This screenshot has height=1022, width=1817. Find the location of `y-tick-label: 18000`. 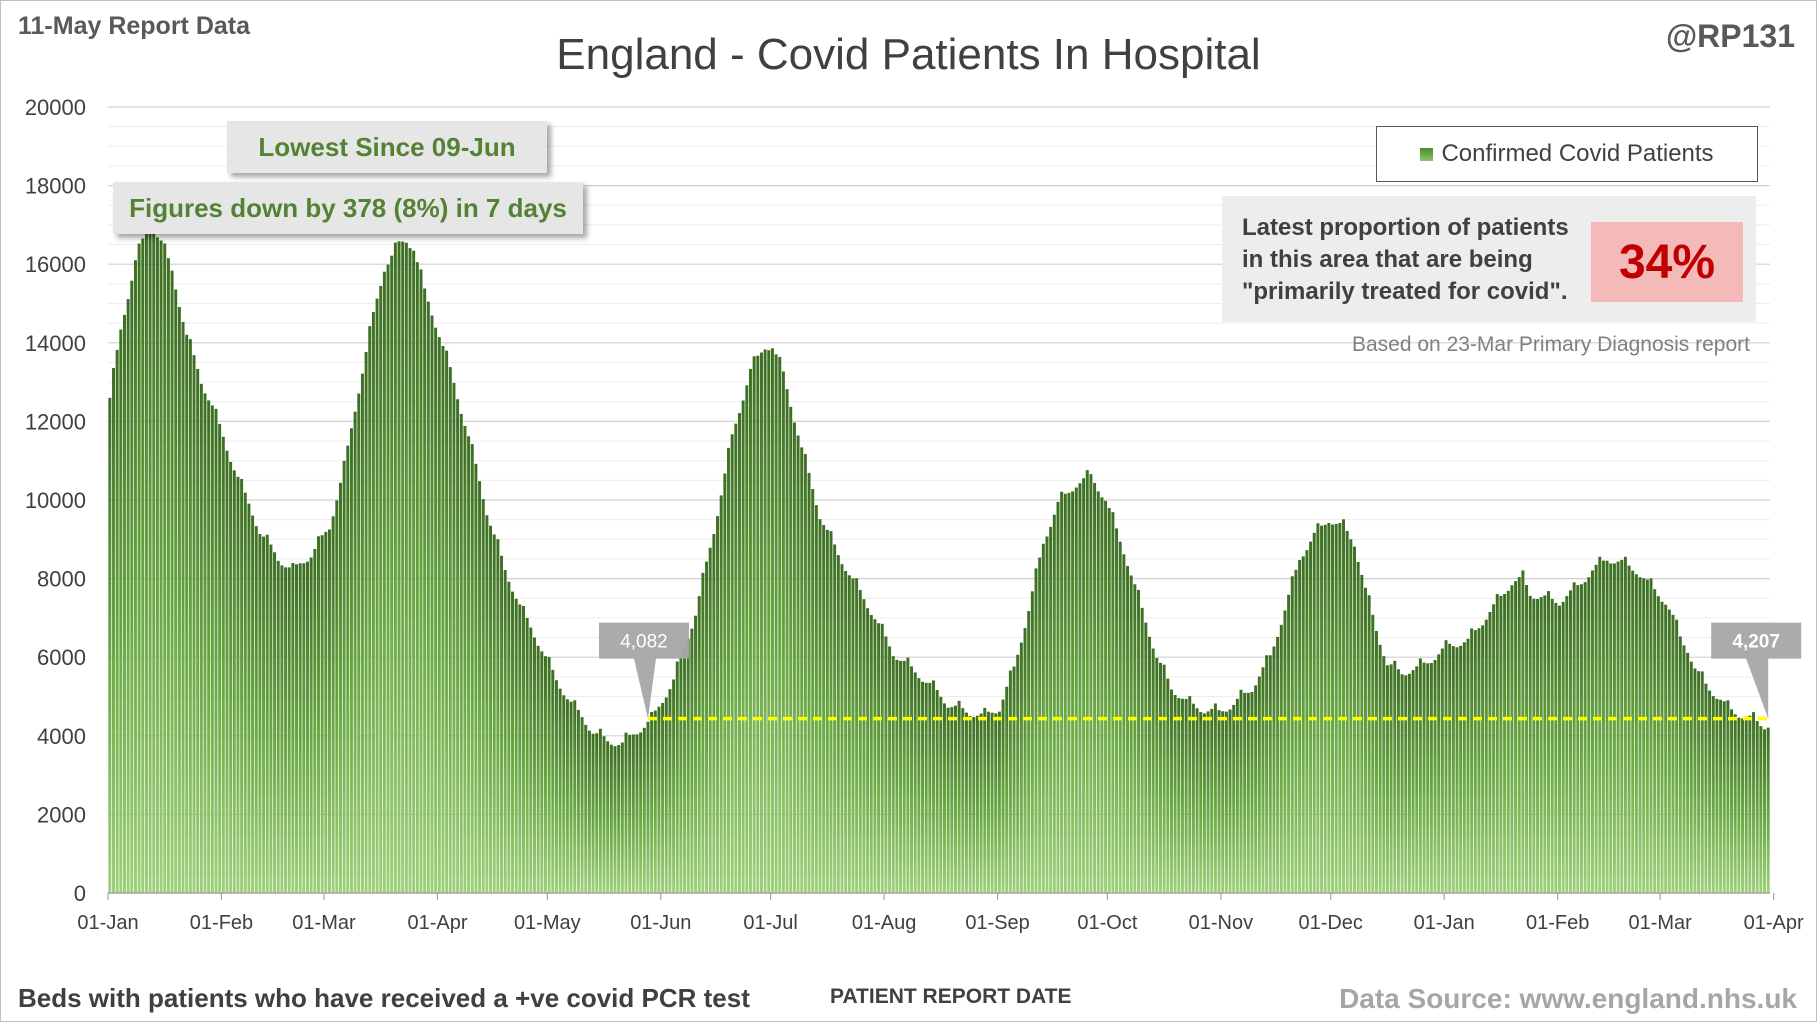

y-tick-label: 18000 is located at coordinates (55, 186).